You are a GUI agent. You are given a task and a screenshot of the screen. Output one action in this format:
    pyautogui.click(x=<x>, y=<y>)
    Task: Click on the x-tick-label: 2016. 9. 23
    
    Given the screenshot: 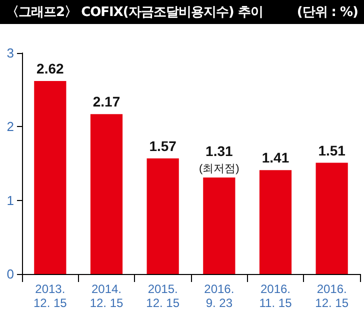 What is the action you would take?
    pyautogui.click(x=219, y=296)
    